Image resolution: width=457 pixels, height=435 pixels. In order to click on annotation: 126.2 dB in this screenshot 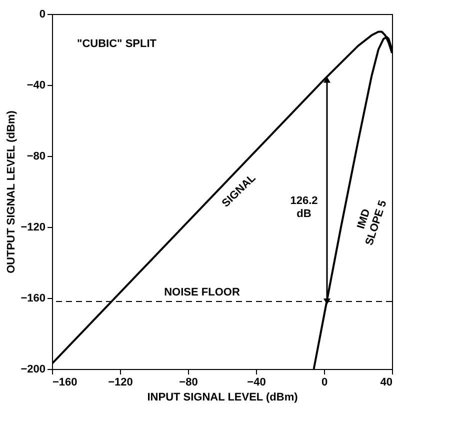, I will do `click(304, 207)`.